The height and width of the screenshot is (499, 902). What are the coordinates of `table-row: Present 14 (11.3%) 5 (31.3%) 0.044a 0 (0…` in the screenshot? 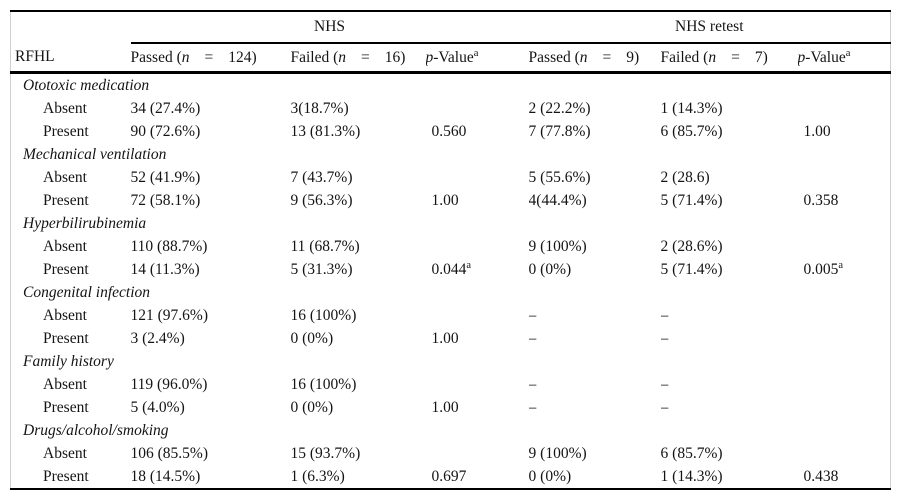 It's located at (451, 269).